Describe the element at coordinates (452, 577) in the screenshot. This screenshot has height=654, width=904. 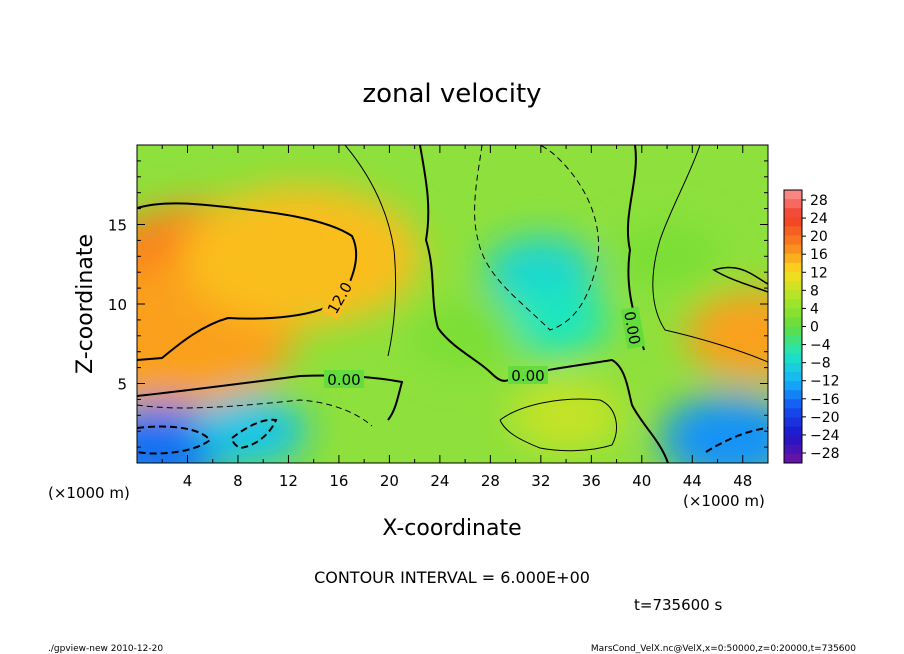
I see `contour-interval-text: CONTOUR INTERVAL = 6.000E+00` at that location.